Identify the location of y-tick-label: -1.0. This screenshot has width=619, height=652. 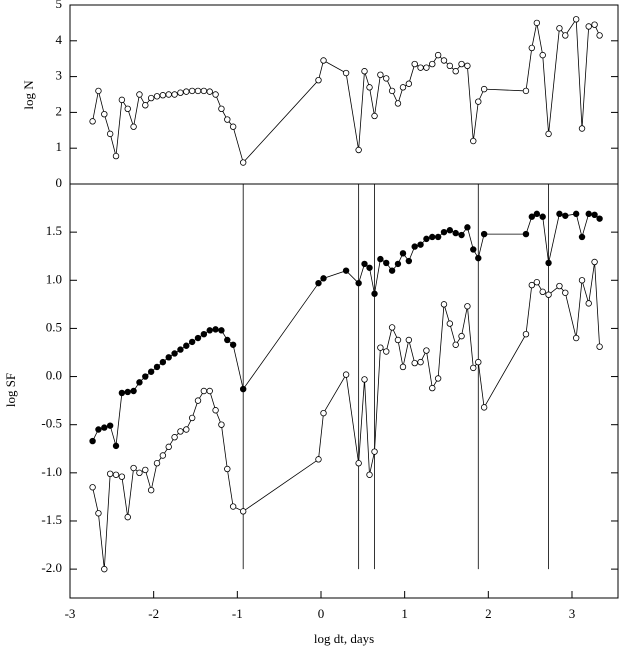
(51, 471).